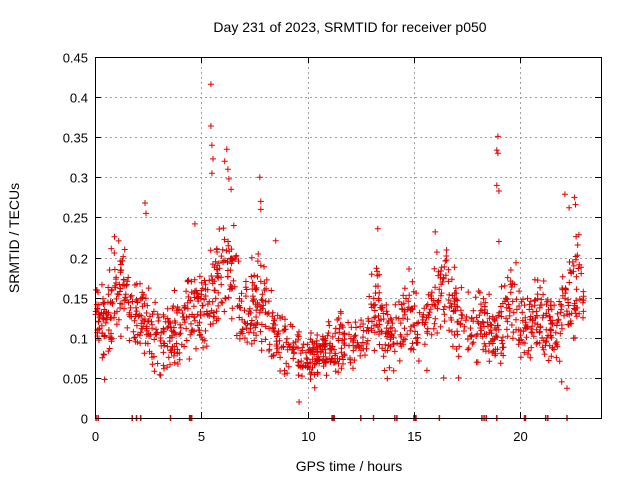 This screenshot has width=640, height=480. I want to click on y-tick-label: 0.35, so click(75, 138).